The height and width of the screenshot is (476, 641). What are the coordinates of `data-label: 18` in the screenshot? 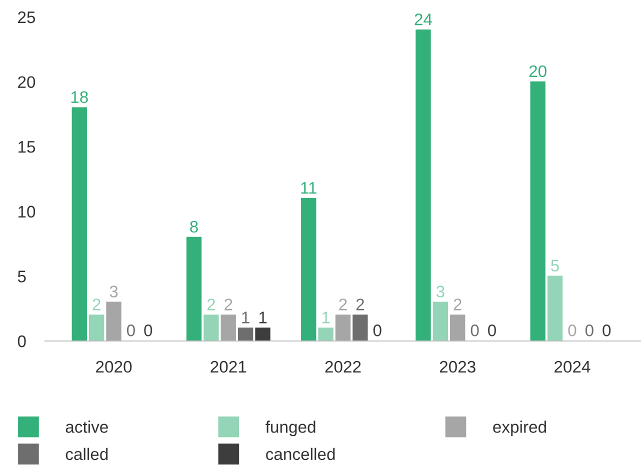 It's located at (79, 97).